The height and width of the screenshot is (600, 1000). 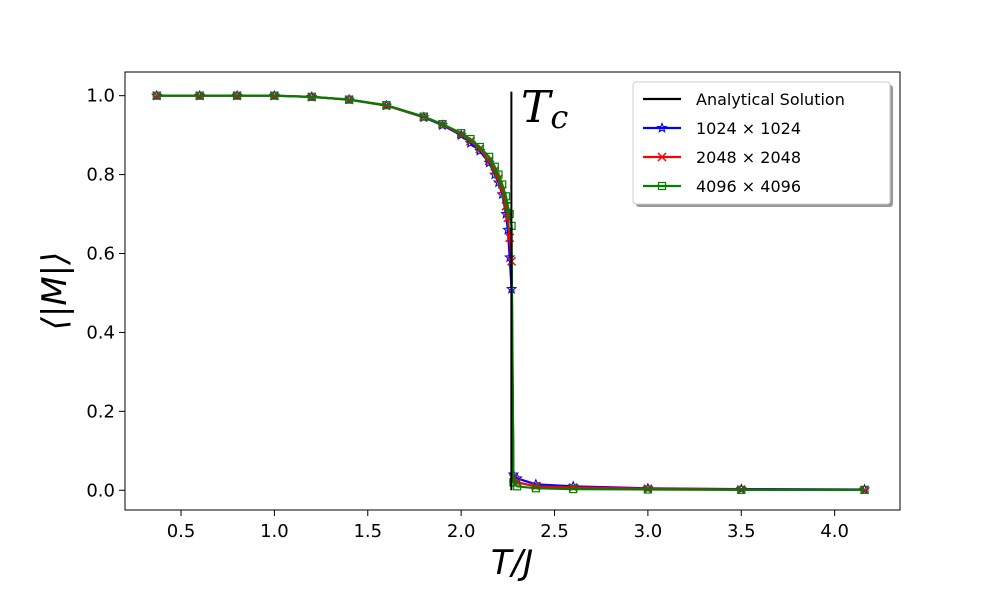 I want to click on tc-annotation: Tc, so click(x=544, y=109).